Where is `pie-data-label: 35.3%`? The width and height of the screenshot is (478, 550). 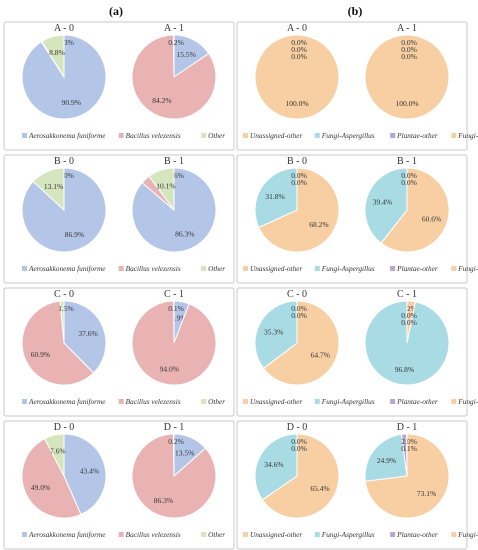
pie-data-label: 35.3% is located at coordinates (273, 331).